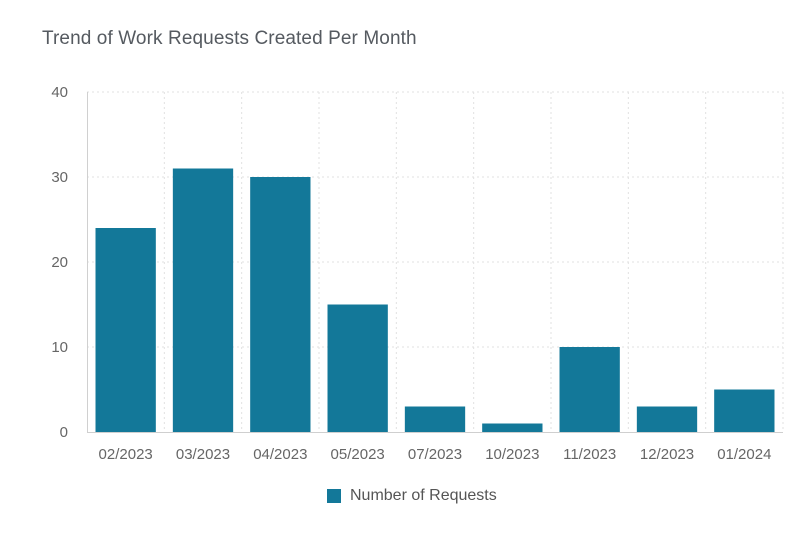 This screenshot has width=810, height=544. What do you see at coordinates (334, 496) in the screenshot?
I see `legend-swatch` at bounding box center [334, 496].